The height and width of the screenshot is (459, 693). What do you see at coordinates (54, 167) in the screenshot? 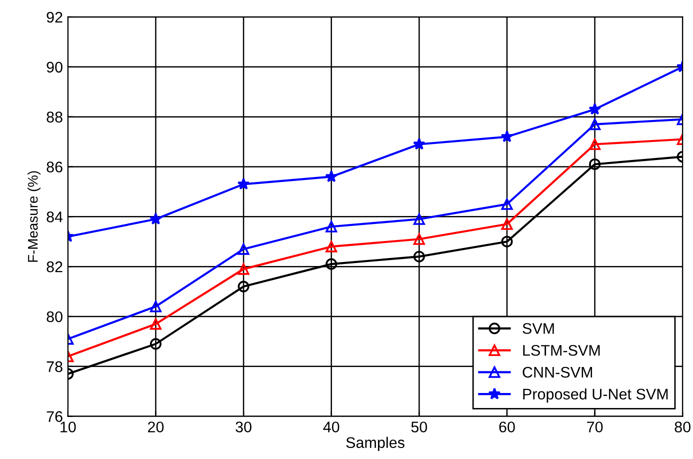
I see `y-tick-label: 86` at bounding box center [54, 167].